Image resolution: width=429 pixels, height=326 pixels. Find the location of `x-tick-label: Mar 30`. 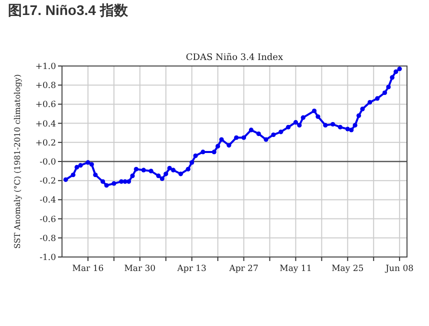

x-tick-label: Mar 30 is located at coordinates (140, 269).